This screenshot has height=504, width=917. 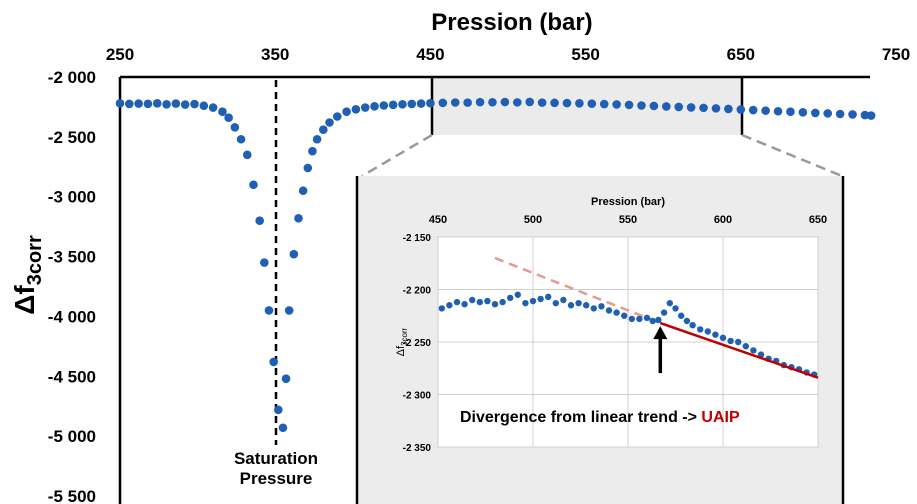 I want to click on main-y-axis-label: Δf3corr, so click(x=27, y=275).